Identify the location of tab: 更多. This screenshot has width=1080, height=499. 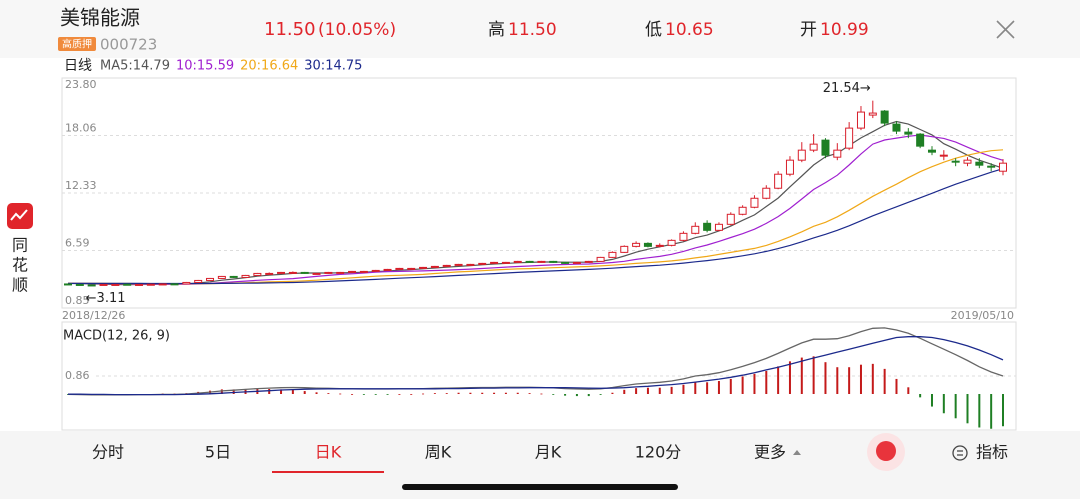
(770, 452).